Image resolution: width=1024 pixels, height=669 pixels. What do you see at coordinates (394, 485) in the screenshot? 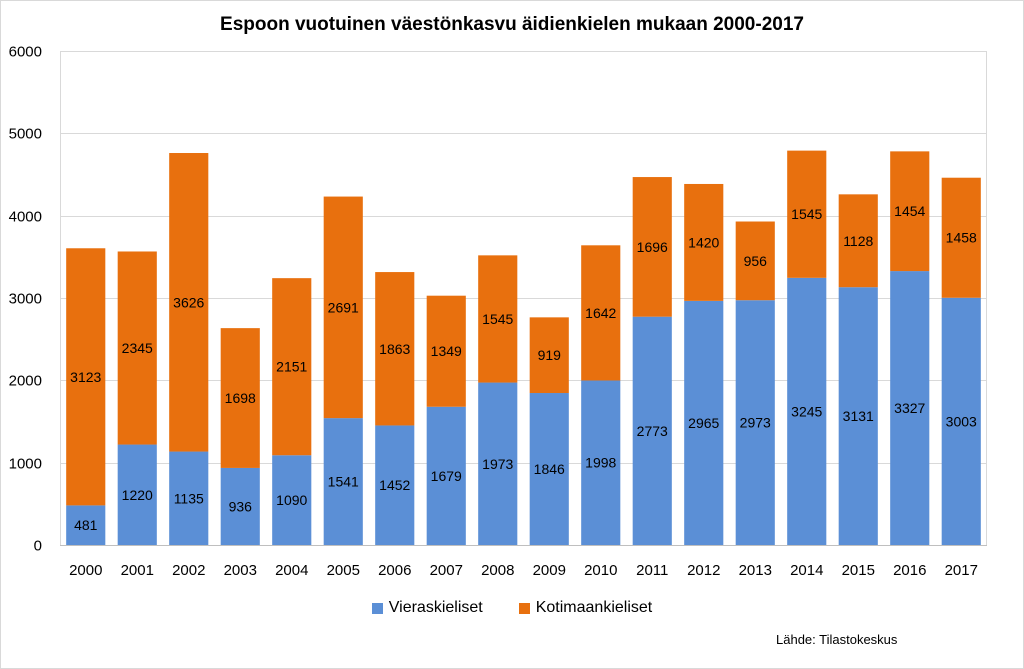
I see `data-label-vieraskieliset-2006: 1452` at bounding box center [394, 485].